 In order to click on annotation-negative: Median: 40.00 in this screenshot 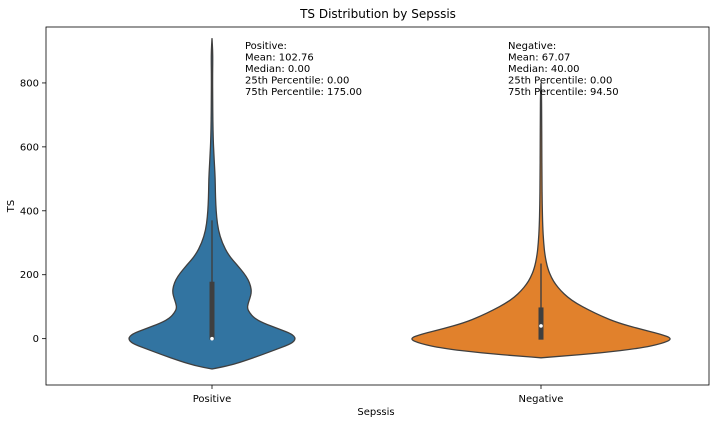, I will do `click(544, 69)`.